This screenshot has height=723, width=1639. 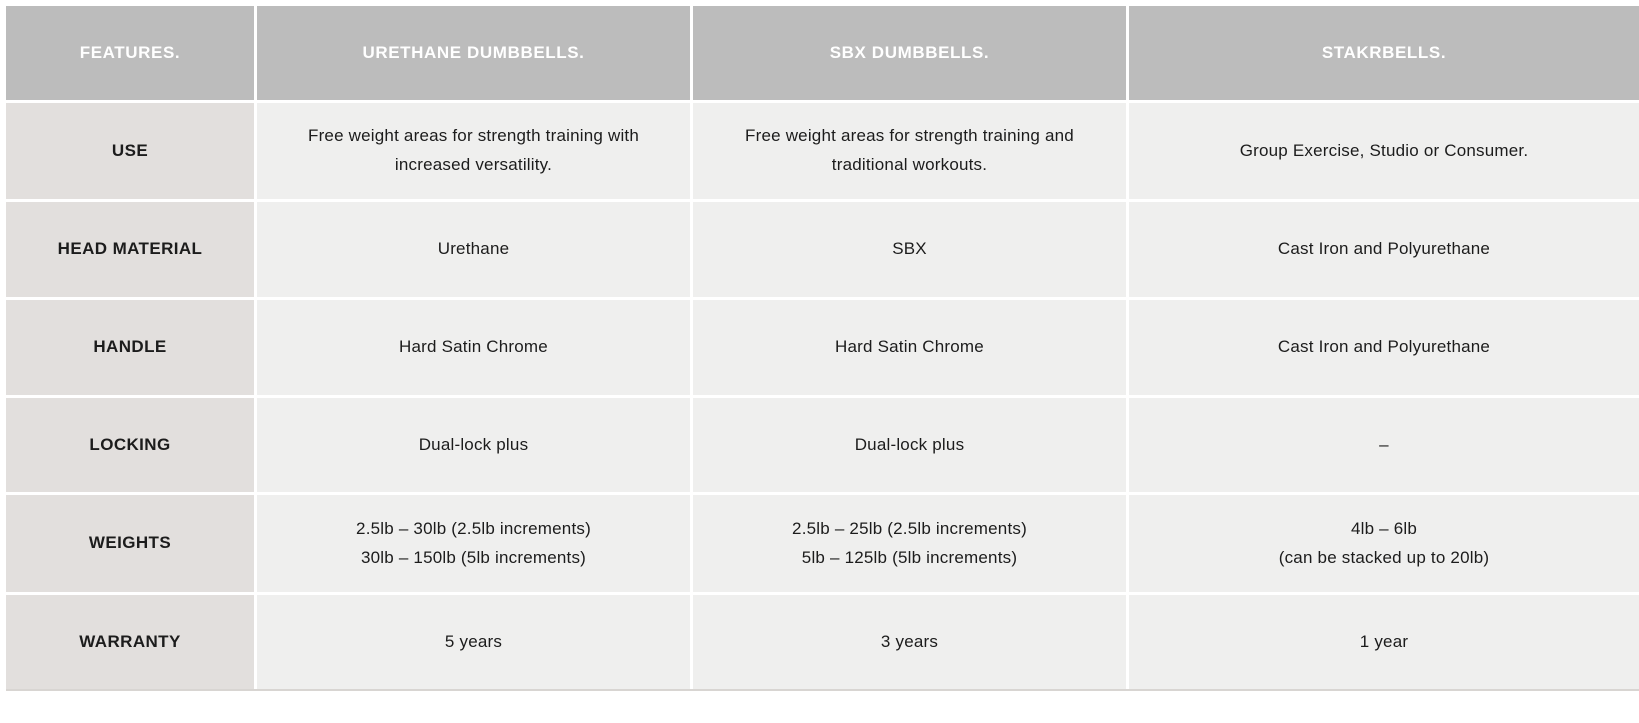 I want to click on feature-label-handle: HANDLE, so click(x=130, y=347).